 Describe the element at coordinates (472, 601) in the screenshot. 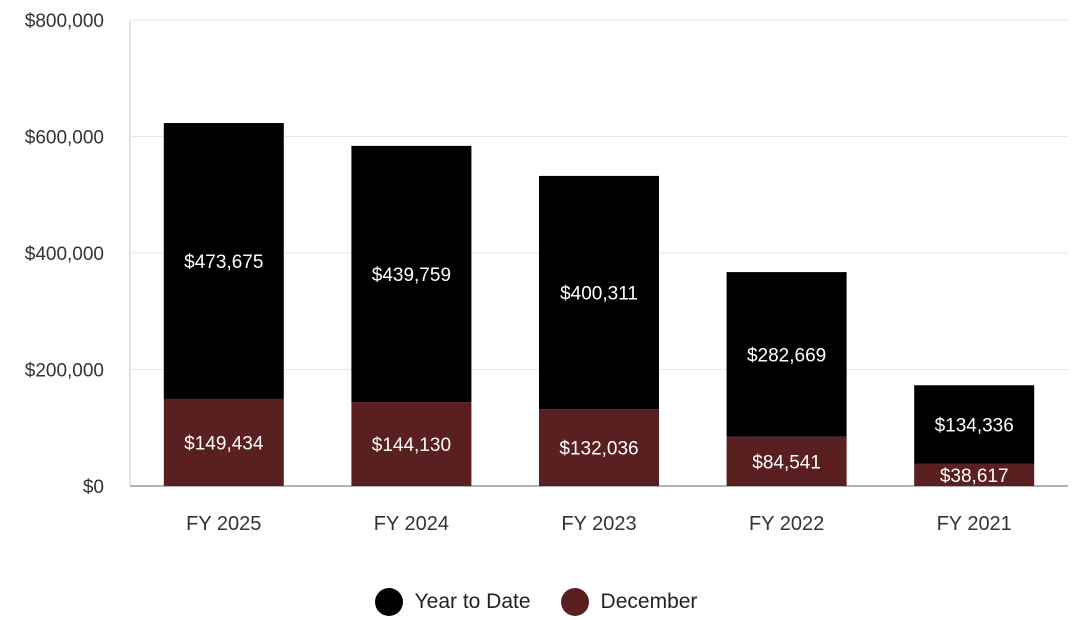

I see `legend-label-year-to-date: Year to Date` at that location.